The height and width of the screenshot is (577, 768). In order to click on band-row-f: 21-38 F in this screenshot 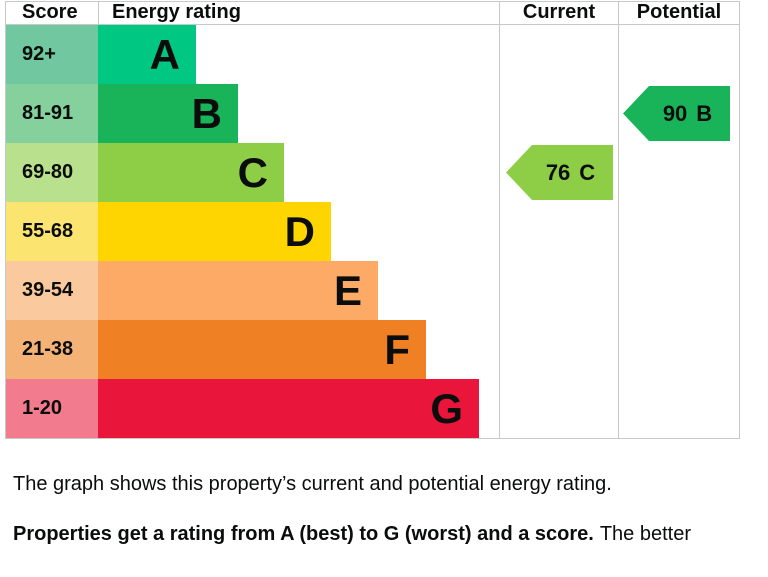, I will do `click(252, 349)`.